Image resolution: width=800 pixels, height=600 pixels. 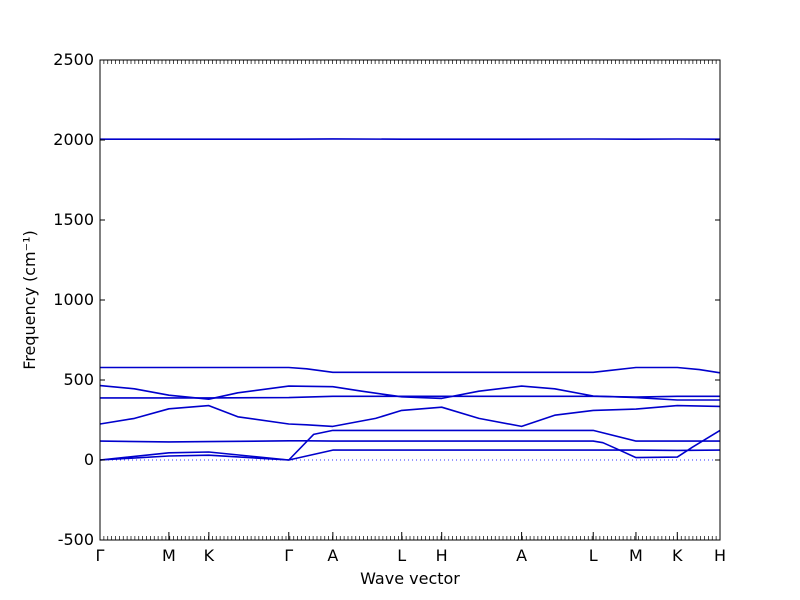 I want to click on y-tick-labels: -500 0 500 1000 1500 2000 2500, so click(x=73, y=299).